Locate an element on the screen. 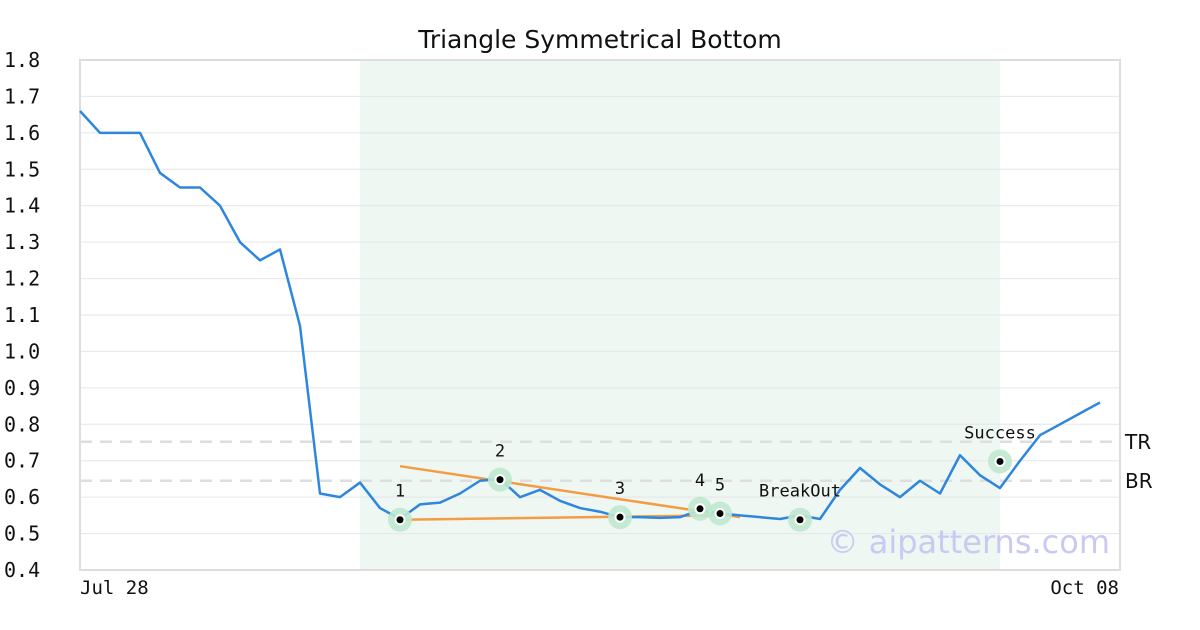 This screenshot has height=630, width=1200. y-tick-label: 1.7 is located at coordinates (22, 96).